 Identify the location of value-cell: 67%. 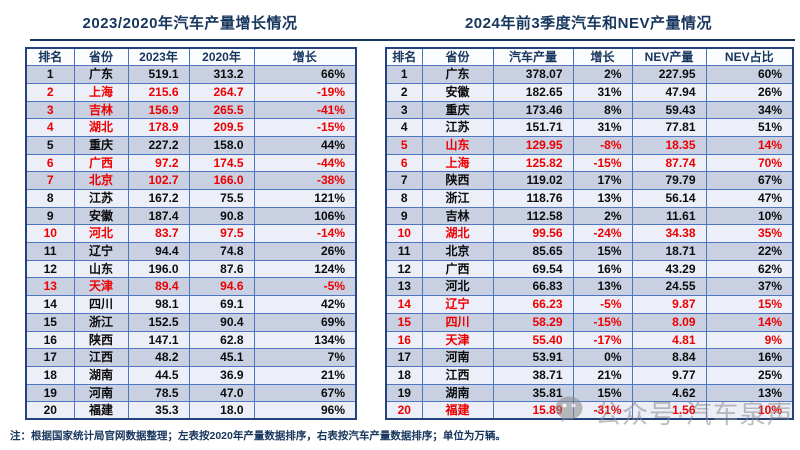
(749, 180).